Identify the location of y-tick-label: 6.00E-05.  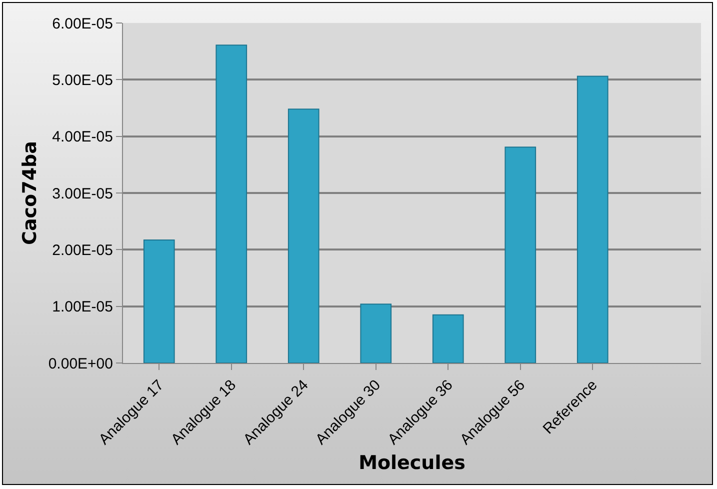
(82, 23).